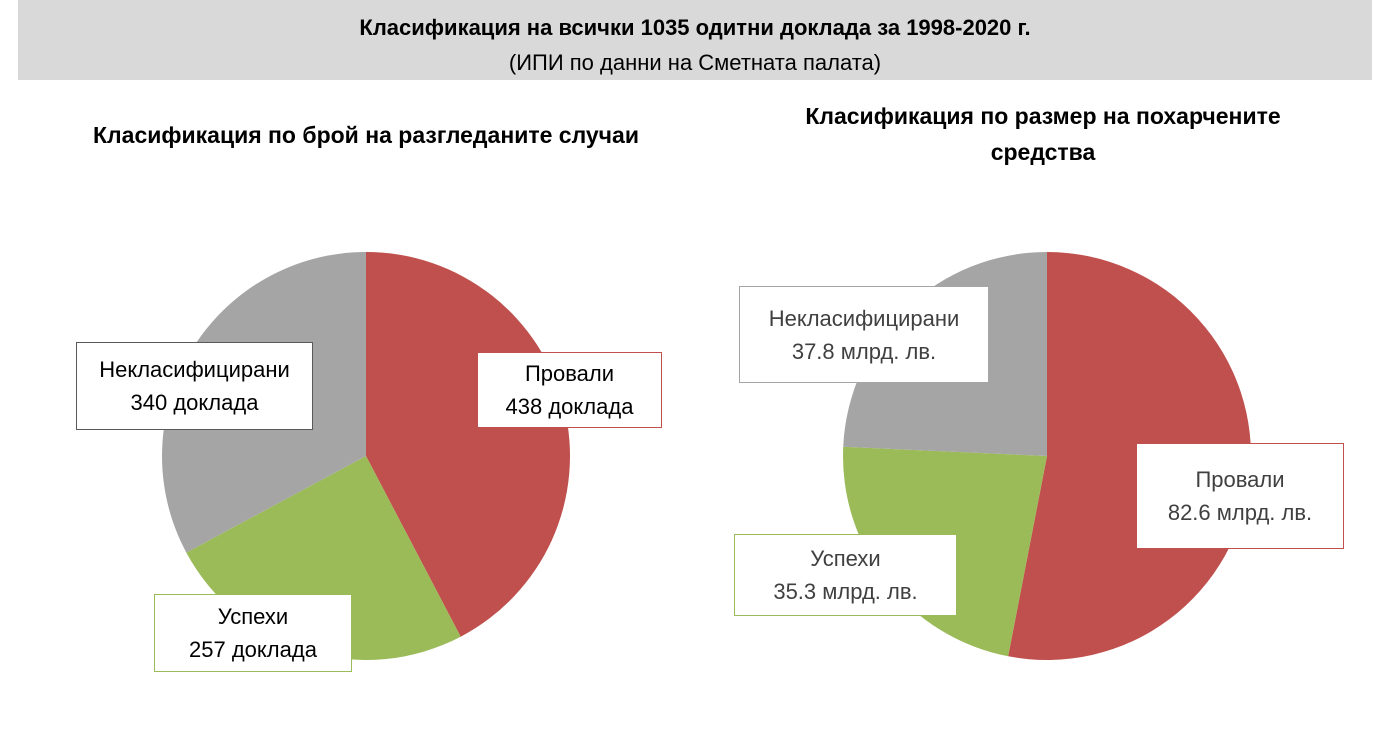  I want to click on figure-subtitle: (ИПИ по данни на Сметната палата), so click(695, 62).